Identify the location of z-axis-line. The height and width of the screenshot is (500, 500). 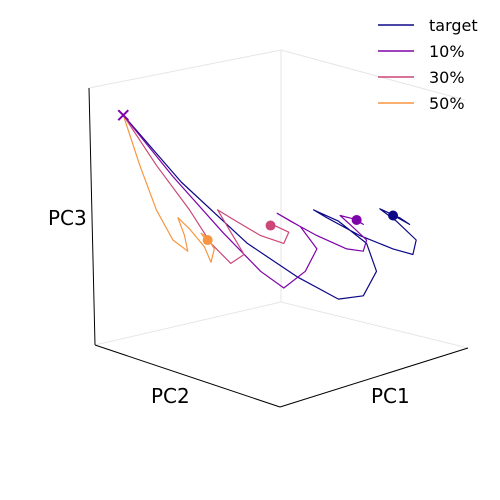
(92, 216).